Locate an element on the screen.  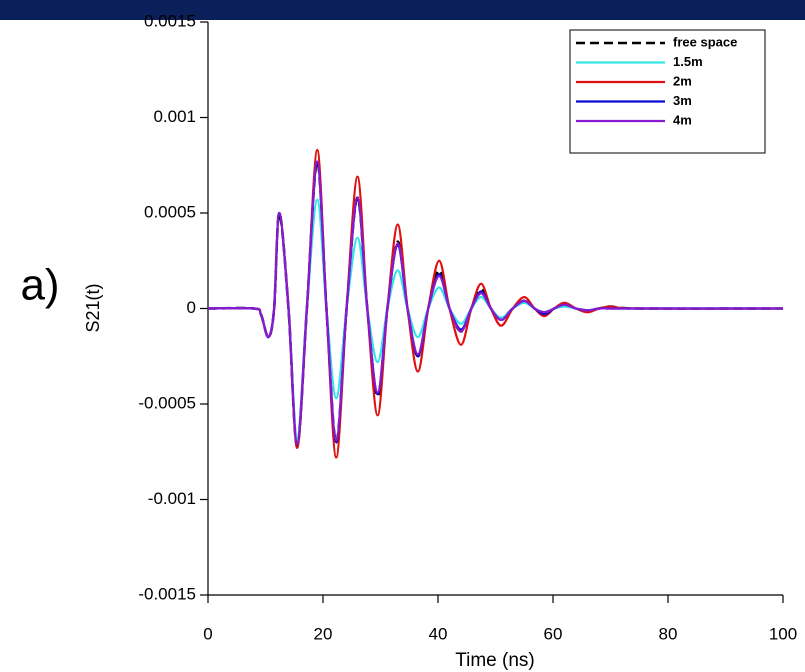
y-tick-label: 0.0005 is located at coordinates (170, 211).